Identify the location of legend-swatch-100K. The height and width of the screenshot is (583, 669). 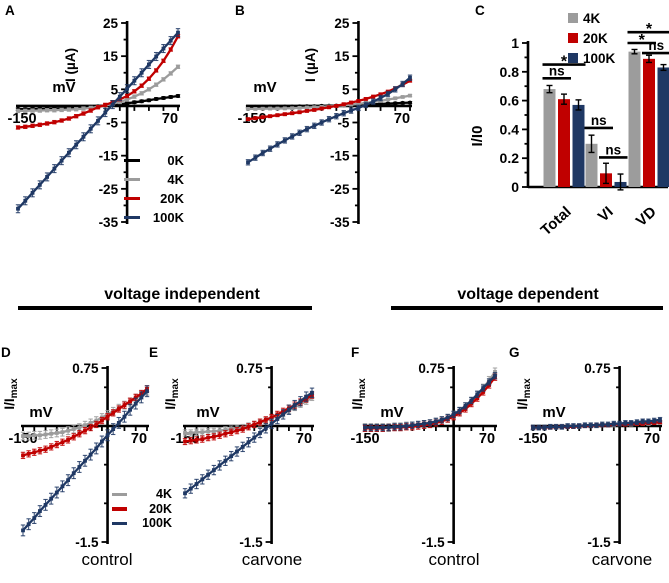
(119, 523).